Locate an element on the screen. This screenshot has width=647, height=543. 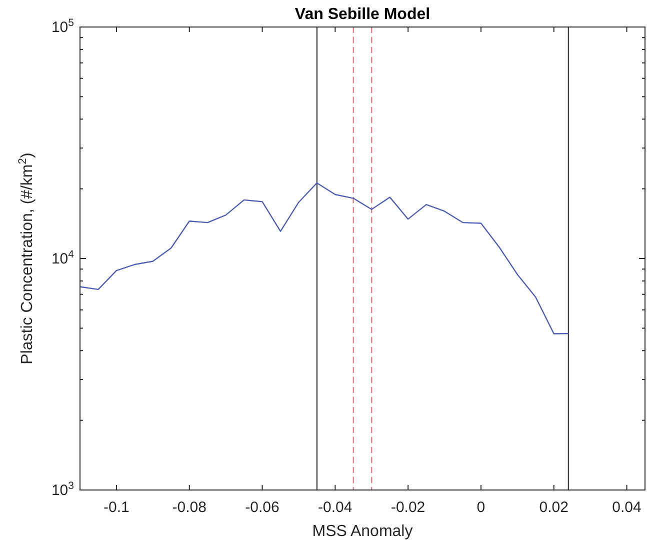
y-tick-label: 10$^{3}$ is located at coordinates (62, 489).